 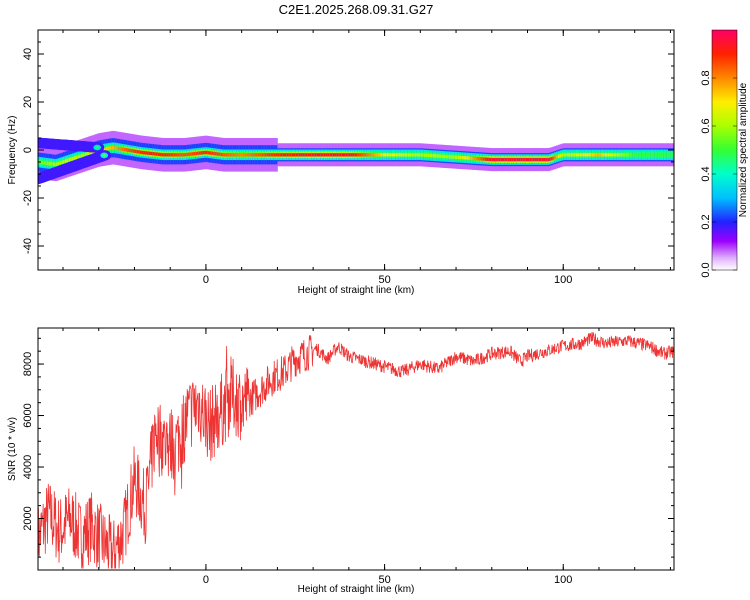 I want to click on heat-blob, so click(x=97, y=147).